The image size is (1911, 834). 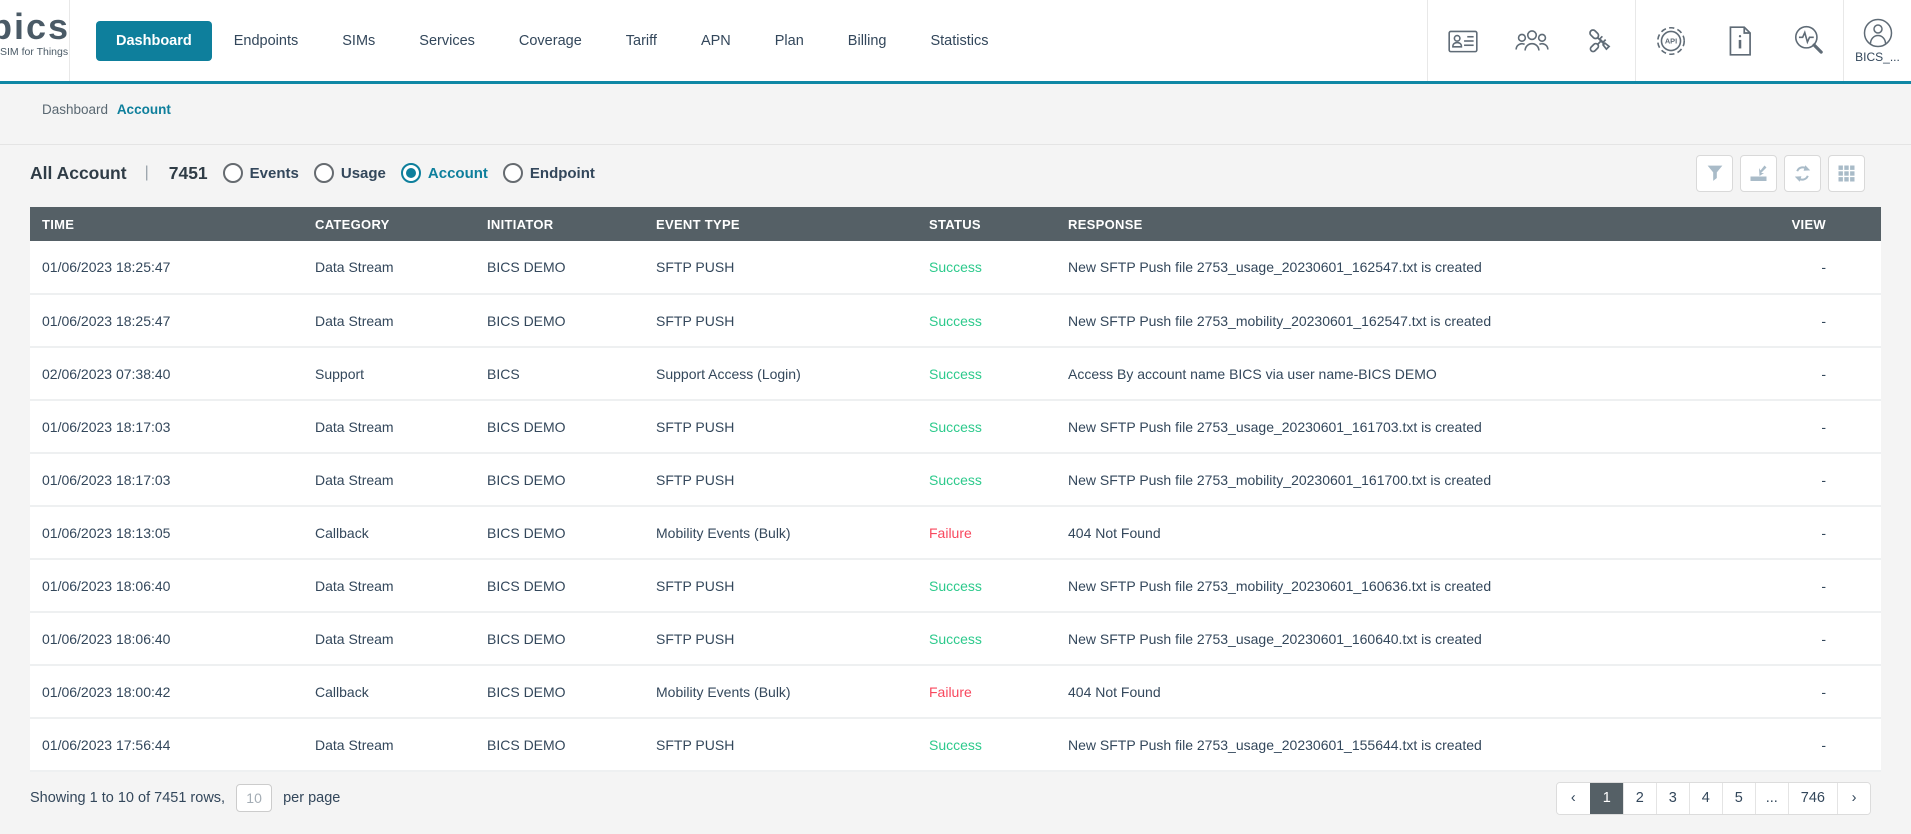 I want to click on page-prev-button: ‹, so click(x=1573, y=798).